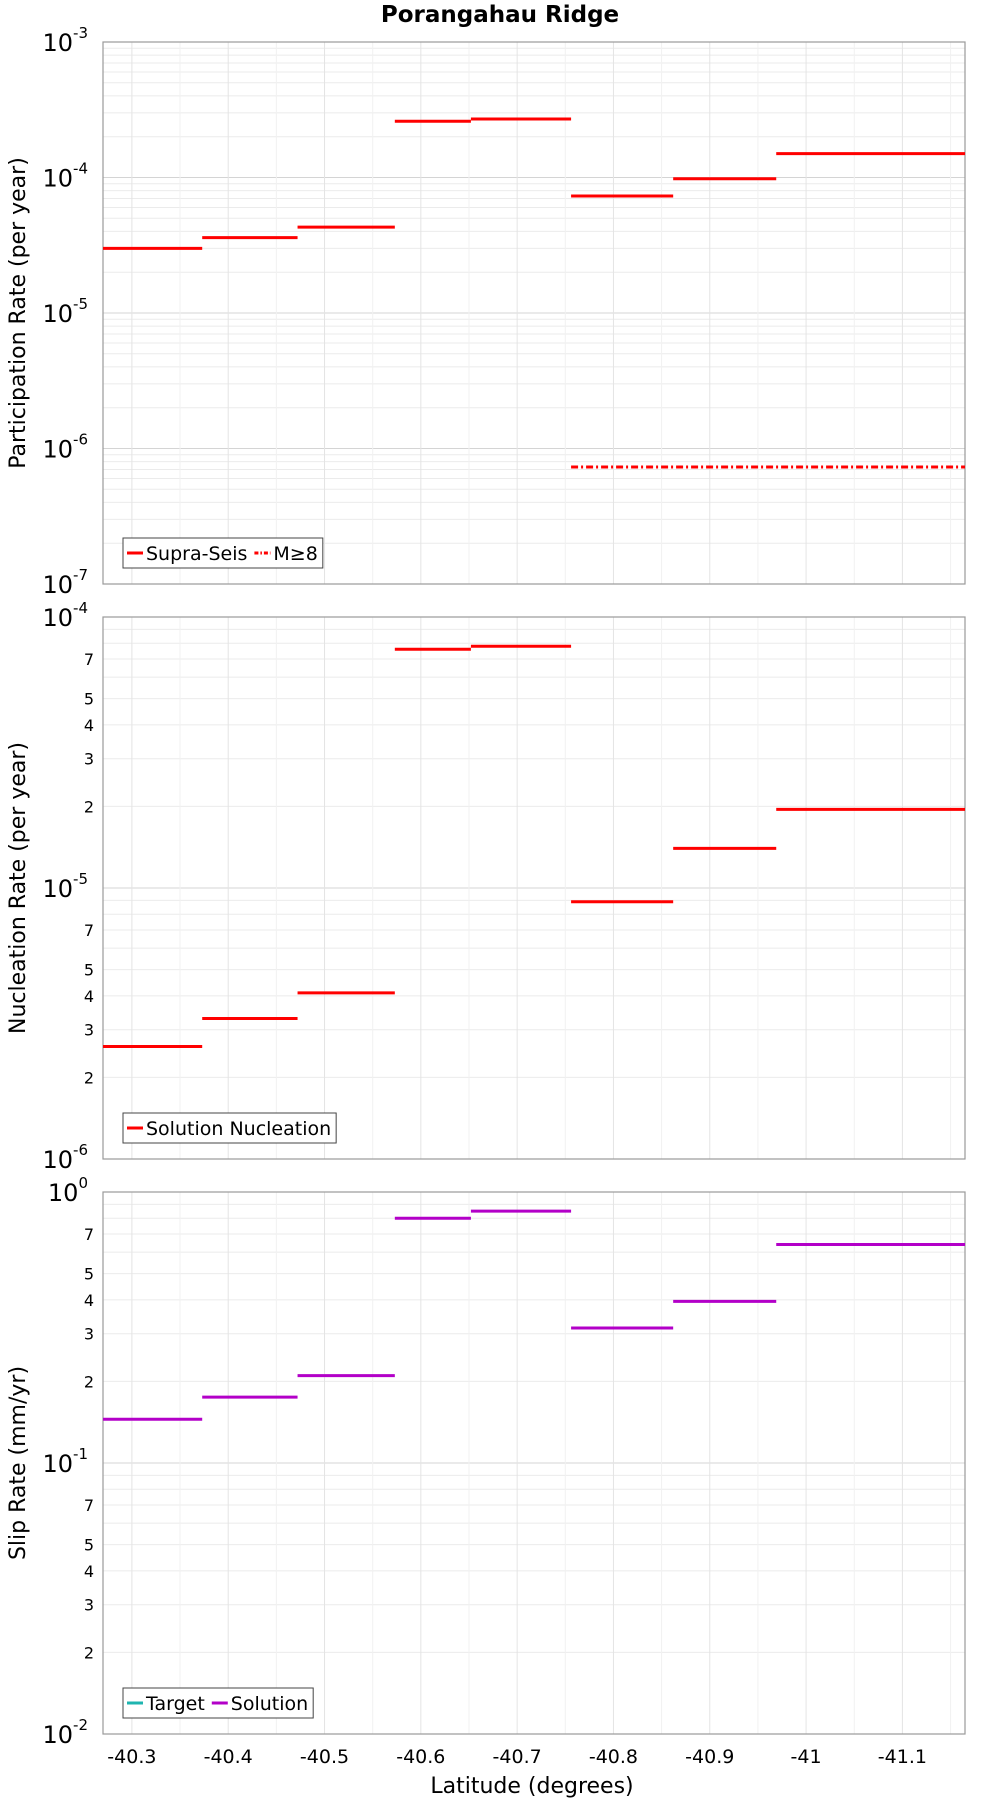 The height and width of the screenshot is (1805, 1000). What do you see at coordinates (18, 888) in the screenshot?
I see `y-axis-label: Nucleation Rate (per year)` at bounding box center [18, 888].